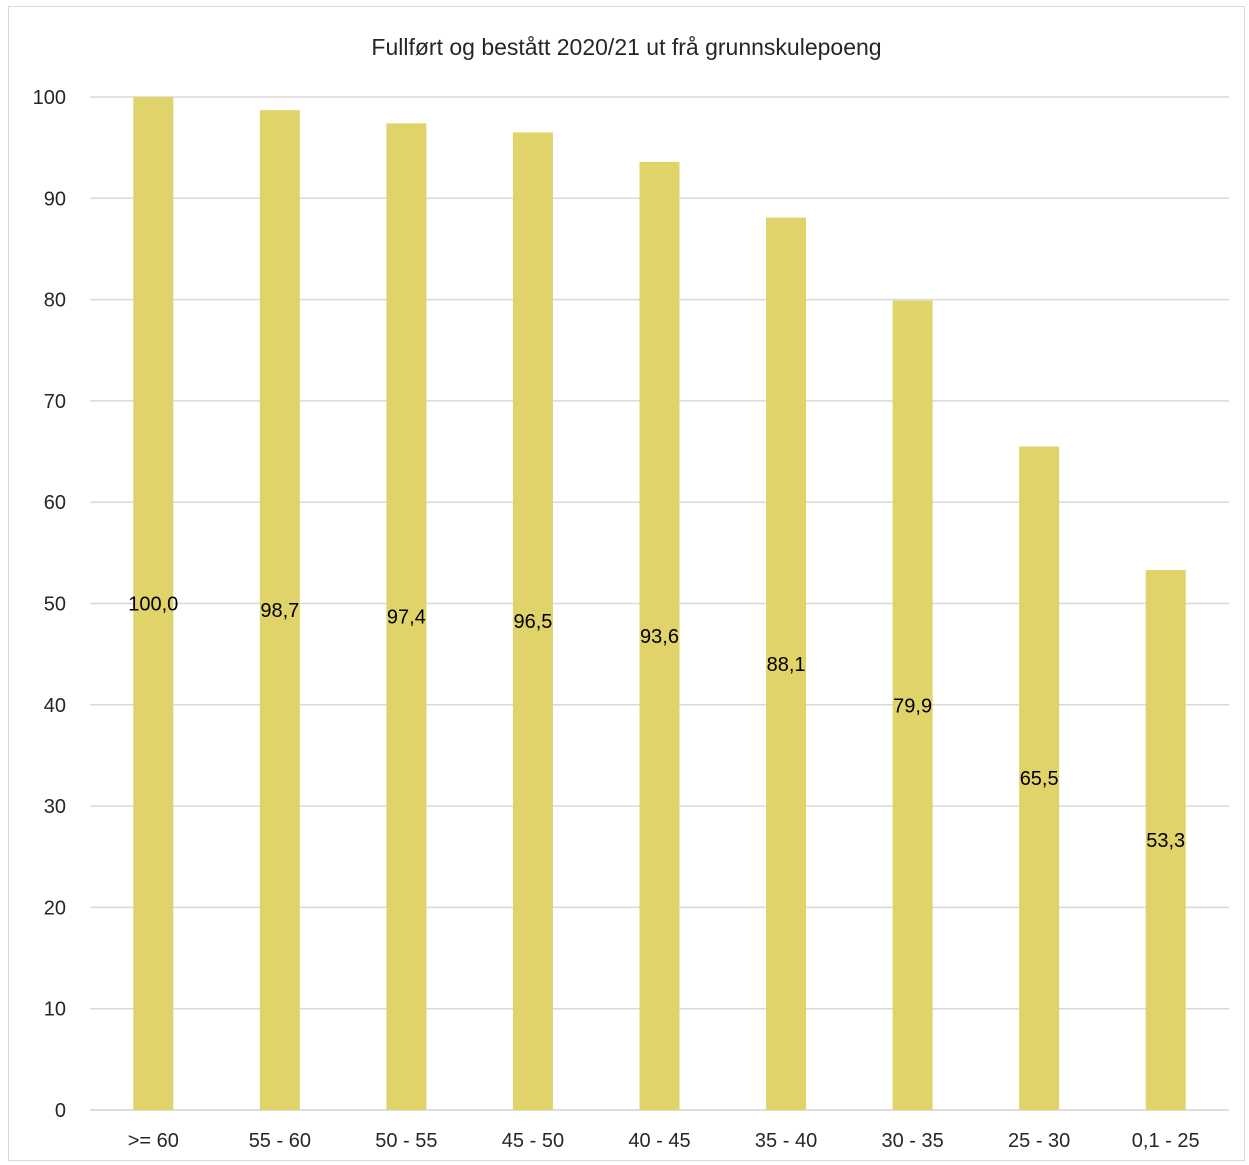  What do you see at coordinates (1039, 1141) in the screenshot?
I see `x-tick-label: 25 - 30` at bounding box center [1039, 1141].